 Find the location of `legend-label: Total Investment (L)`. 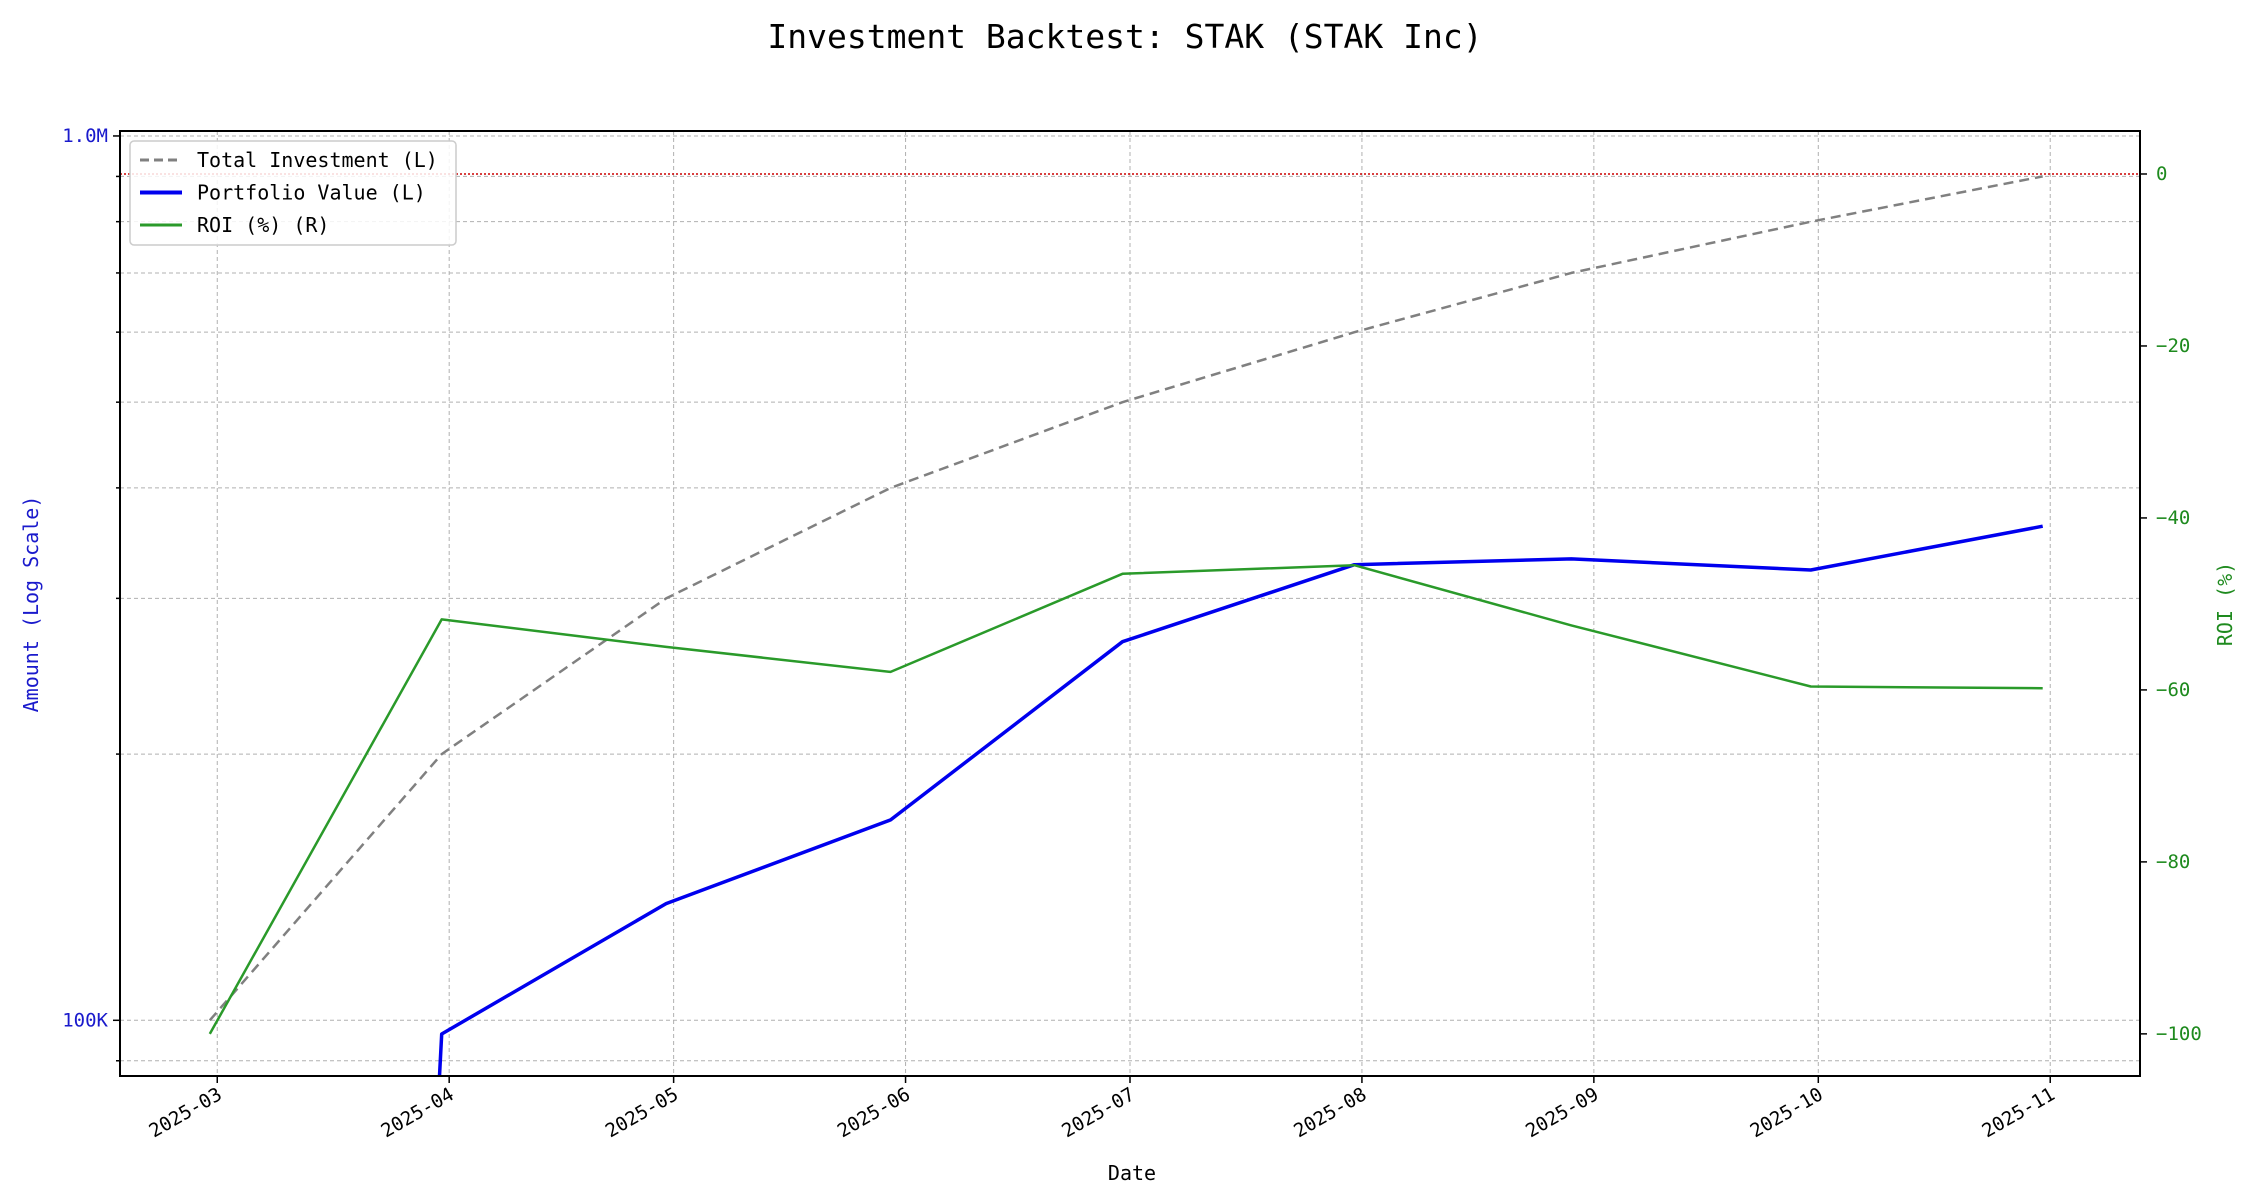

legend-label: Total Investment (L) is located at coordinates (317, 160).